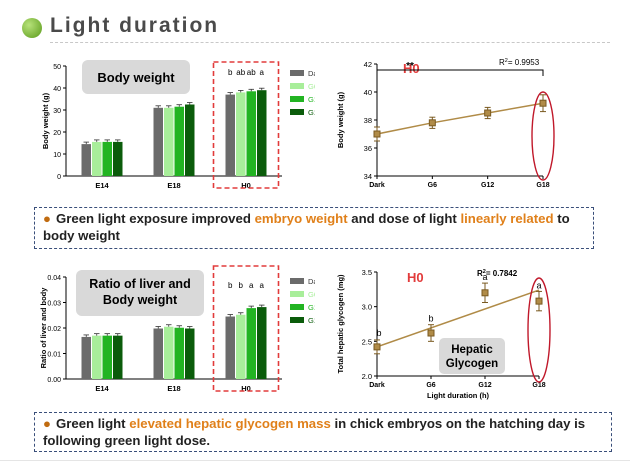 This screenshot has height=463, width=630. What do you see at coordinates (311, 86) in the screenshot?
I see `legend-label: G6` at bounding box center [311, 86].